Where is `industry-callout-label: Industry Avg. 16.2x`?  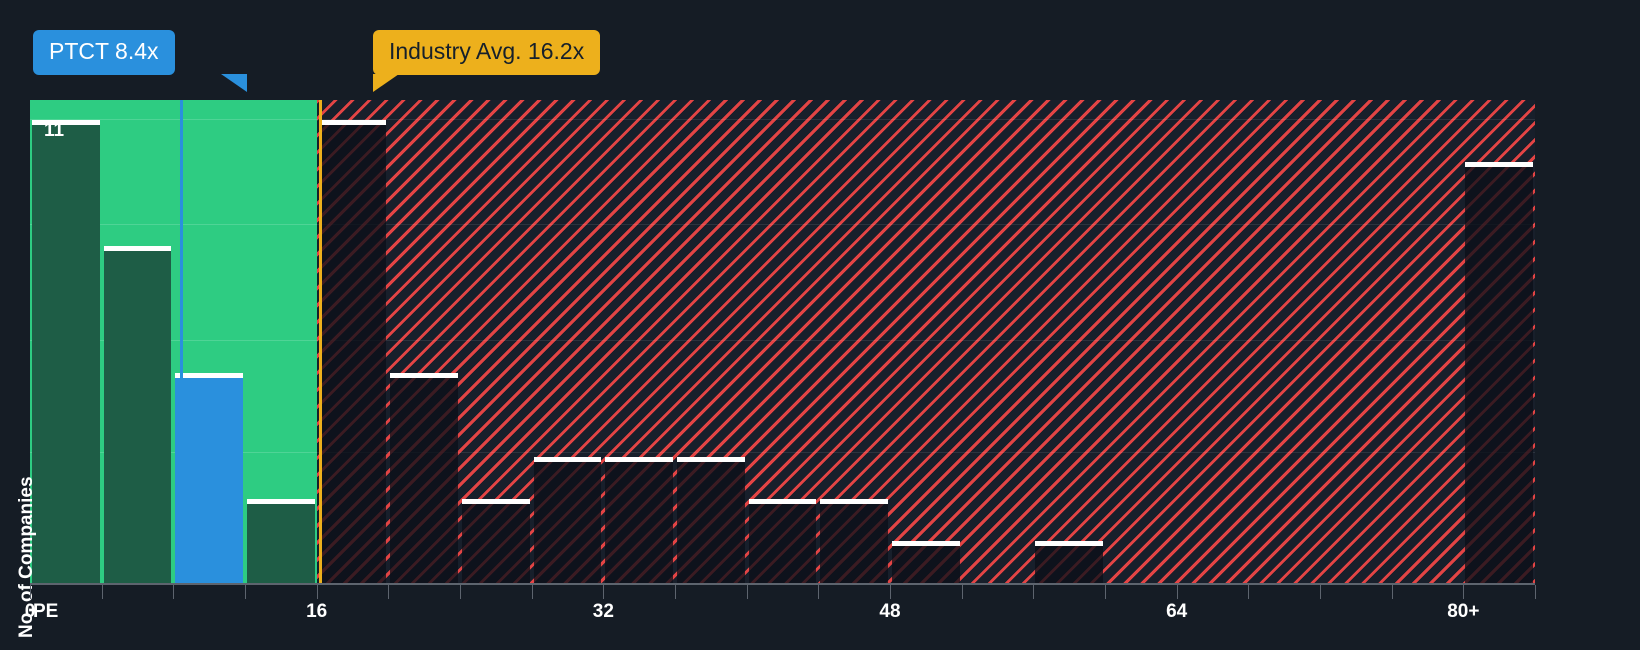
industry-callout-label: Industry Avg. 16.2x is located at coordinates (487, 51).